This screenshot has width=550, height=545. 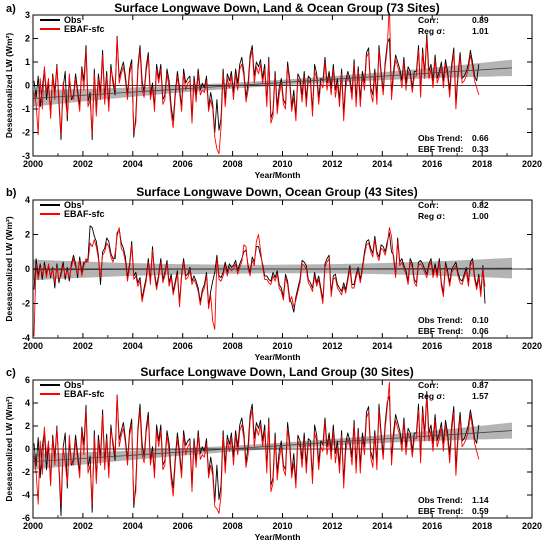 I want to click on reg-sigma-value: 1.01, so click(x=480, y=31).